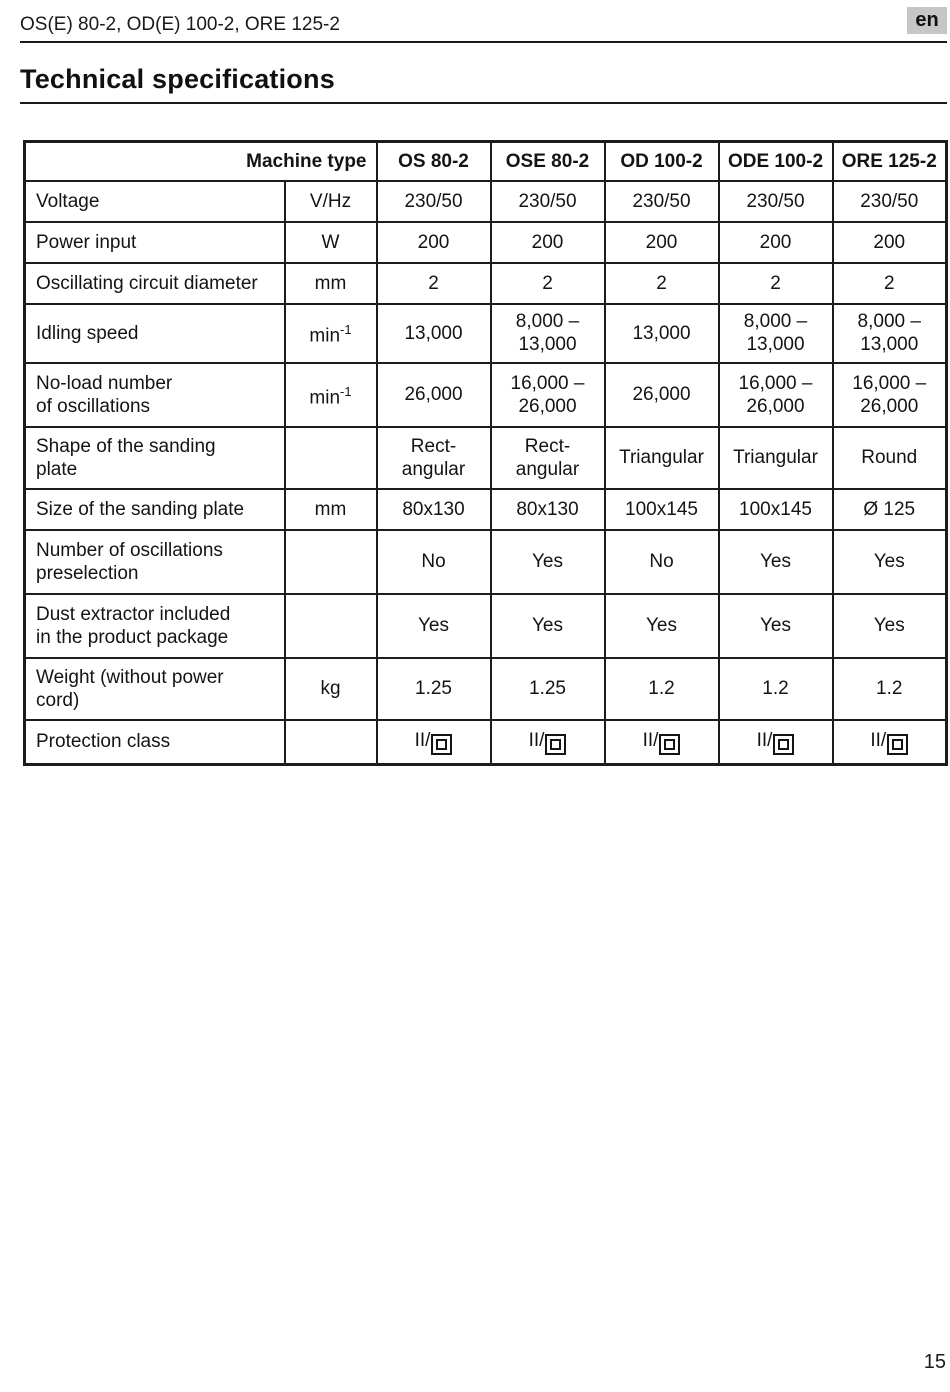 The height and width of the screenshot is (1392, 950). I want to click on column-header: ODE 100-2, so click(775, 161).